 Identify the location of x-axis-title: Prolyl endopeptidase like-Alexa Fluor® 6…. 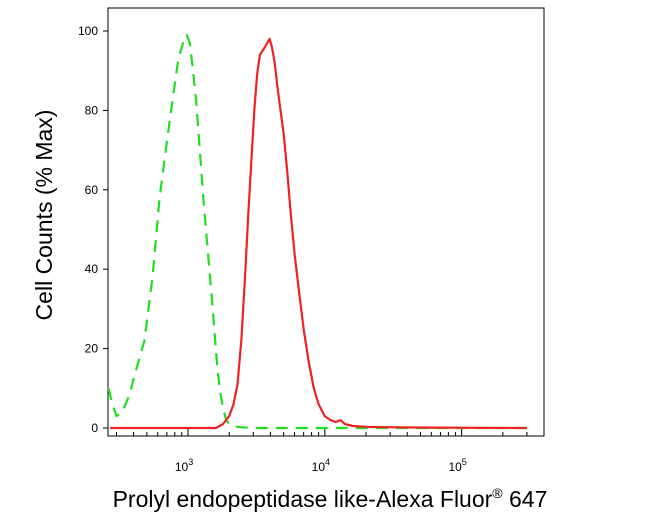
(330, 498).